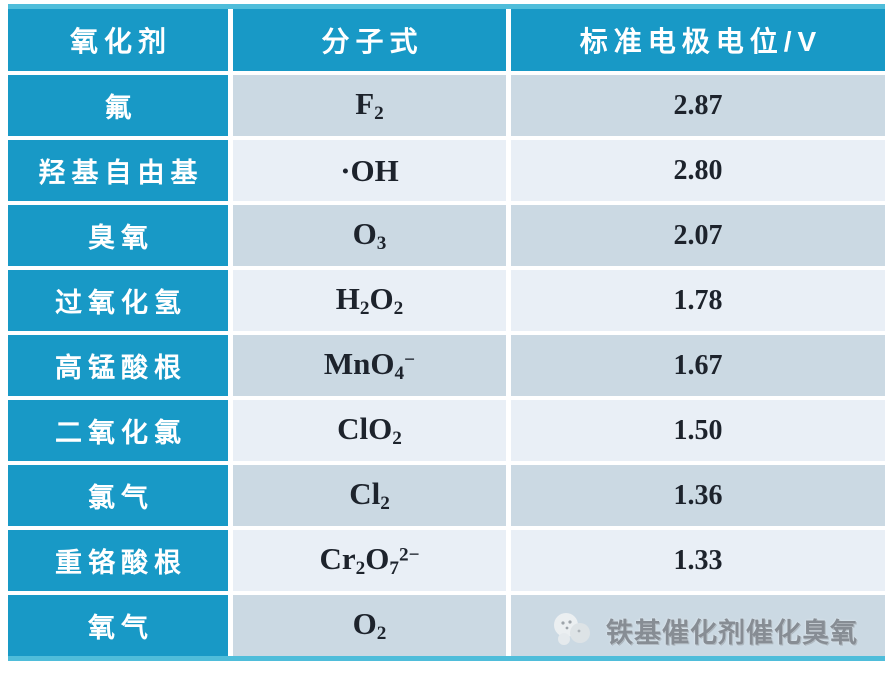 Image resolution: width=891 pixels, height=683 pixels. I want to click on potential-value: 1.67, so click(698, 365).